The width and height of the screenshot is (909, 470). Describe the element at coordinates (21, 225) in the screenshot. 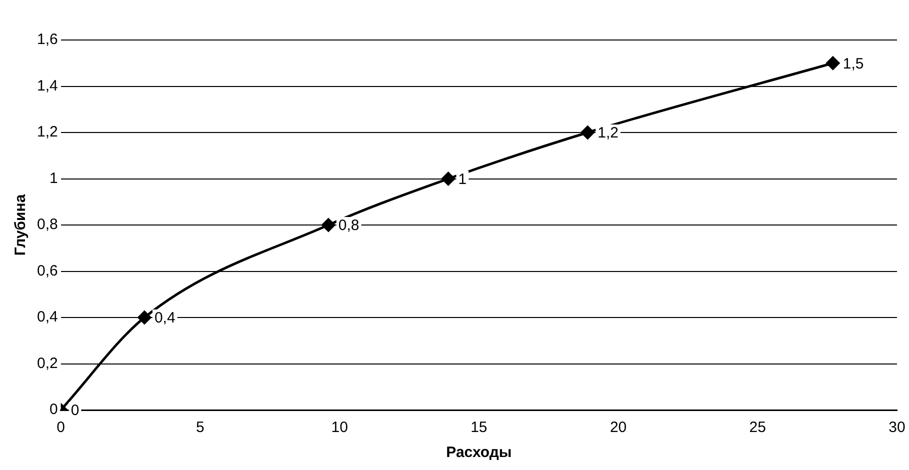

I see `y-axis-title: Глубина` at that location.